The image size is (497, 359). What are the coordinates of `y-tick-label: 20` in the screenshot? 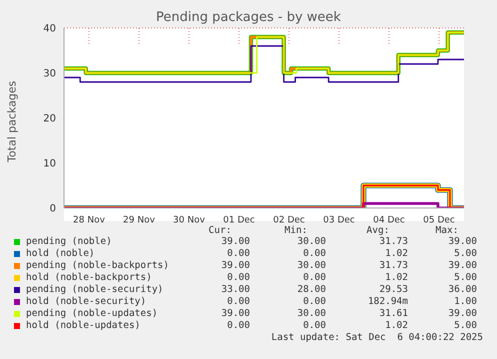 It's located at (49, 119).